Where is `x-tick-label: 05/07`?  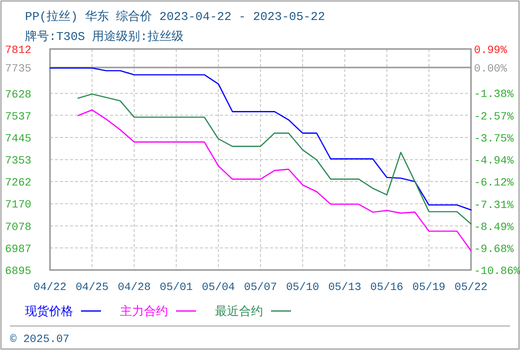
x-tick-label: 05/07 is located at coordinates (261, 288).